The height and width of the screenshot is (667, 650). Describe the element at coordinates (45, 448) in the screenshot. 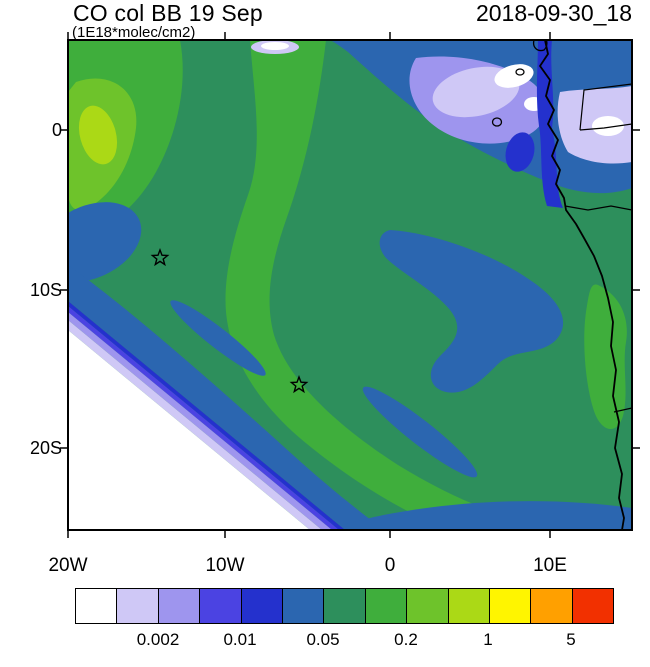

I see `ytick-label-20s: 20S` at that location.